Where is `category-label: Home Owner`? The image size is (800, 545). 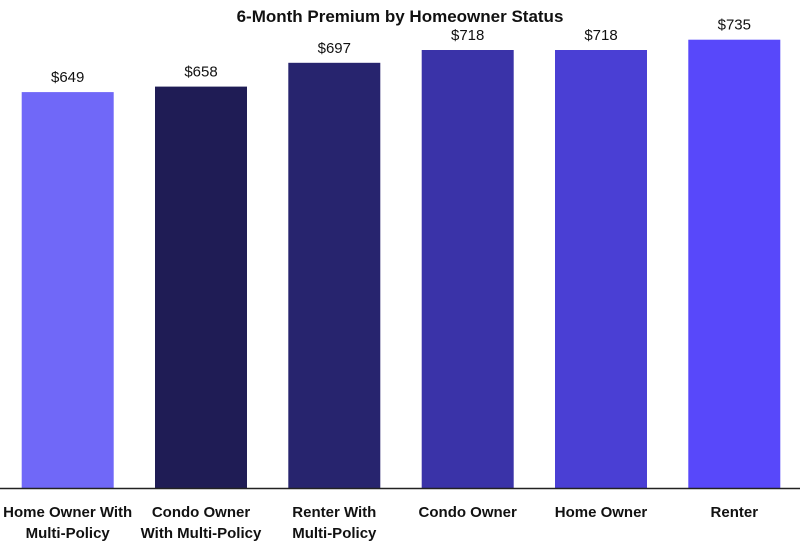
category-label: Home Owner is located at coordinates (601, 512).